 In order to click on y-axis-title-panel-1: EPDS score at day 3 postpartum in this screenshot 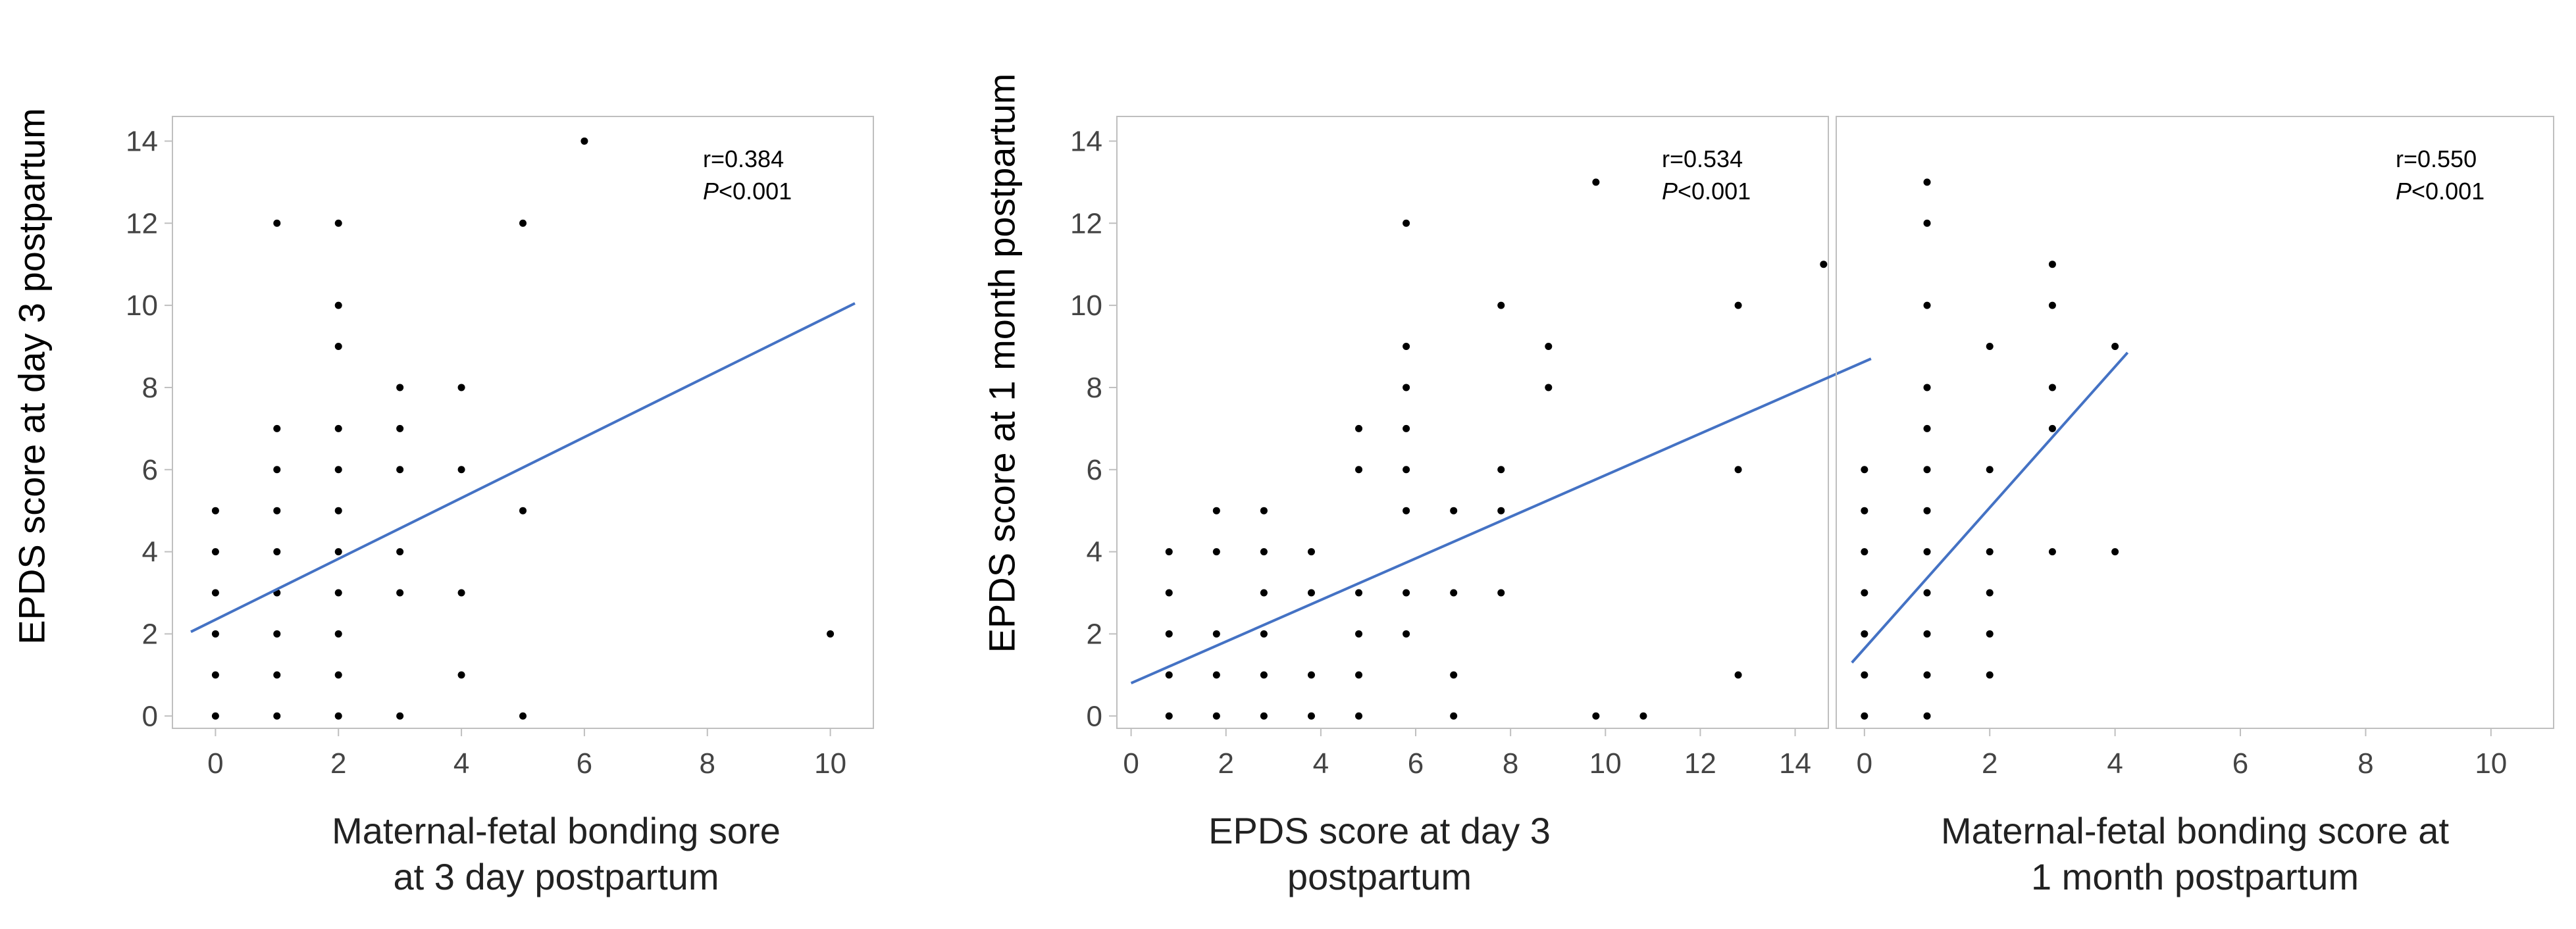, I will do `click(32, 376)`.